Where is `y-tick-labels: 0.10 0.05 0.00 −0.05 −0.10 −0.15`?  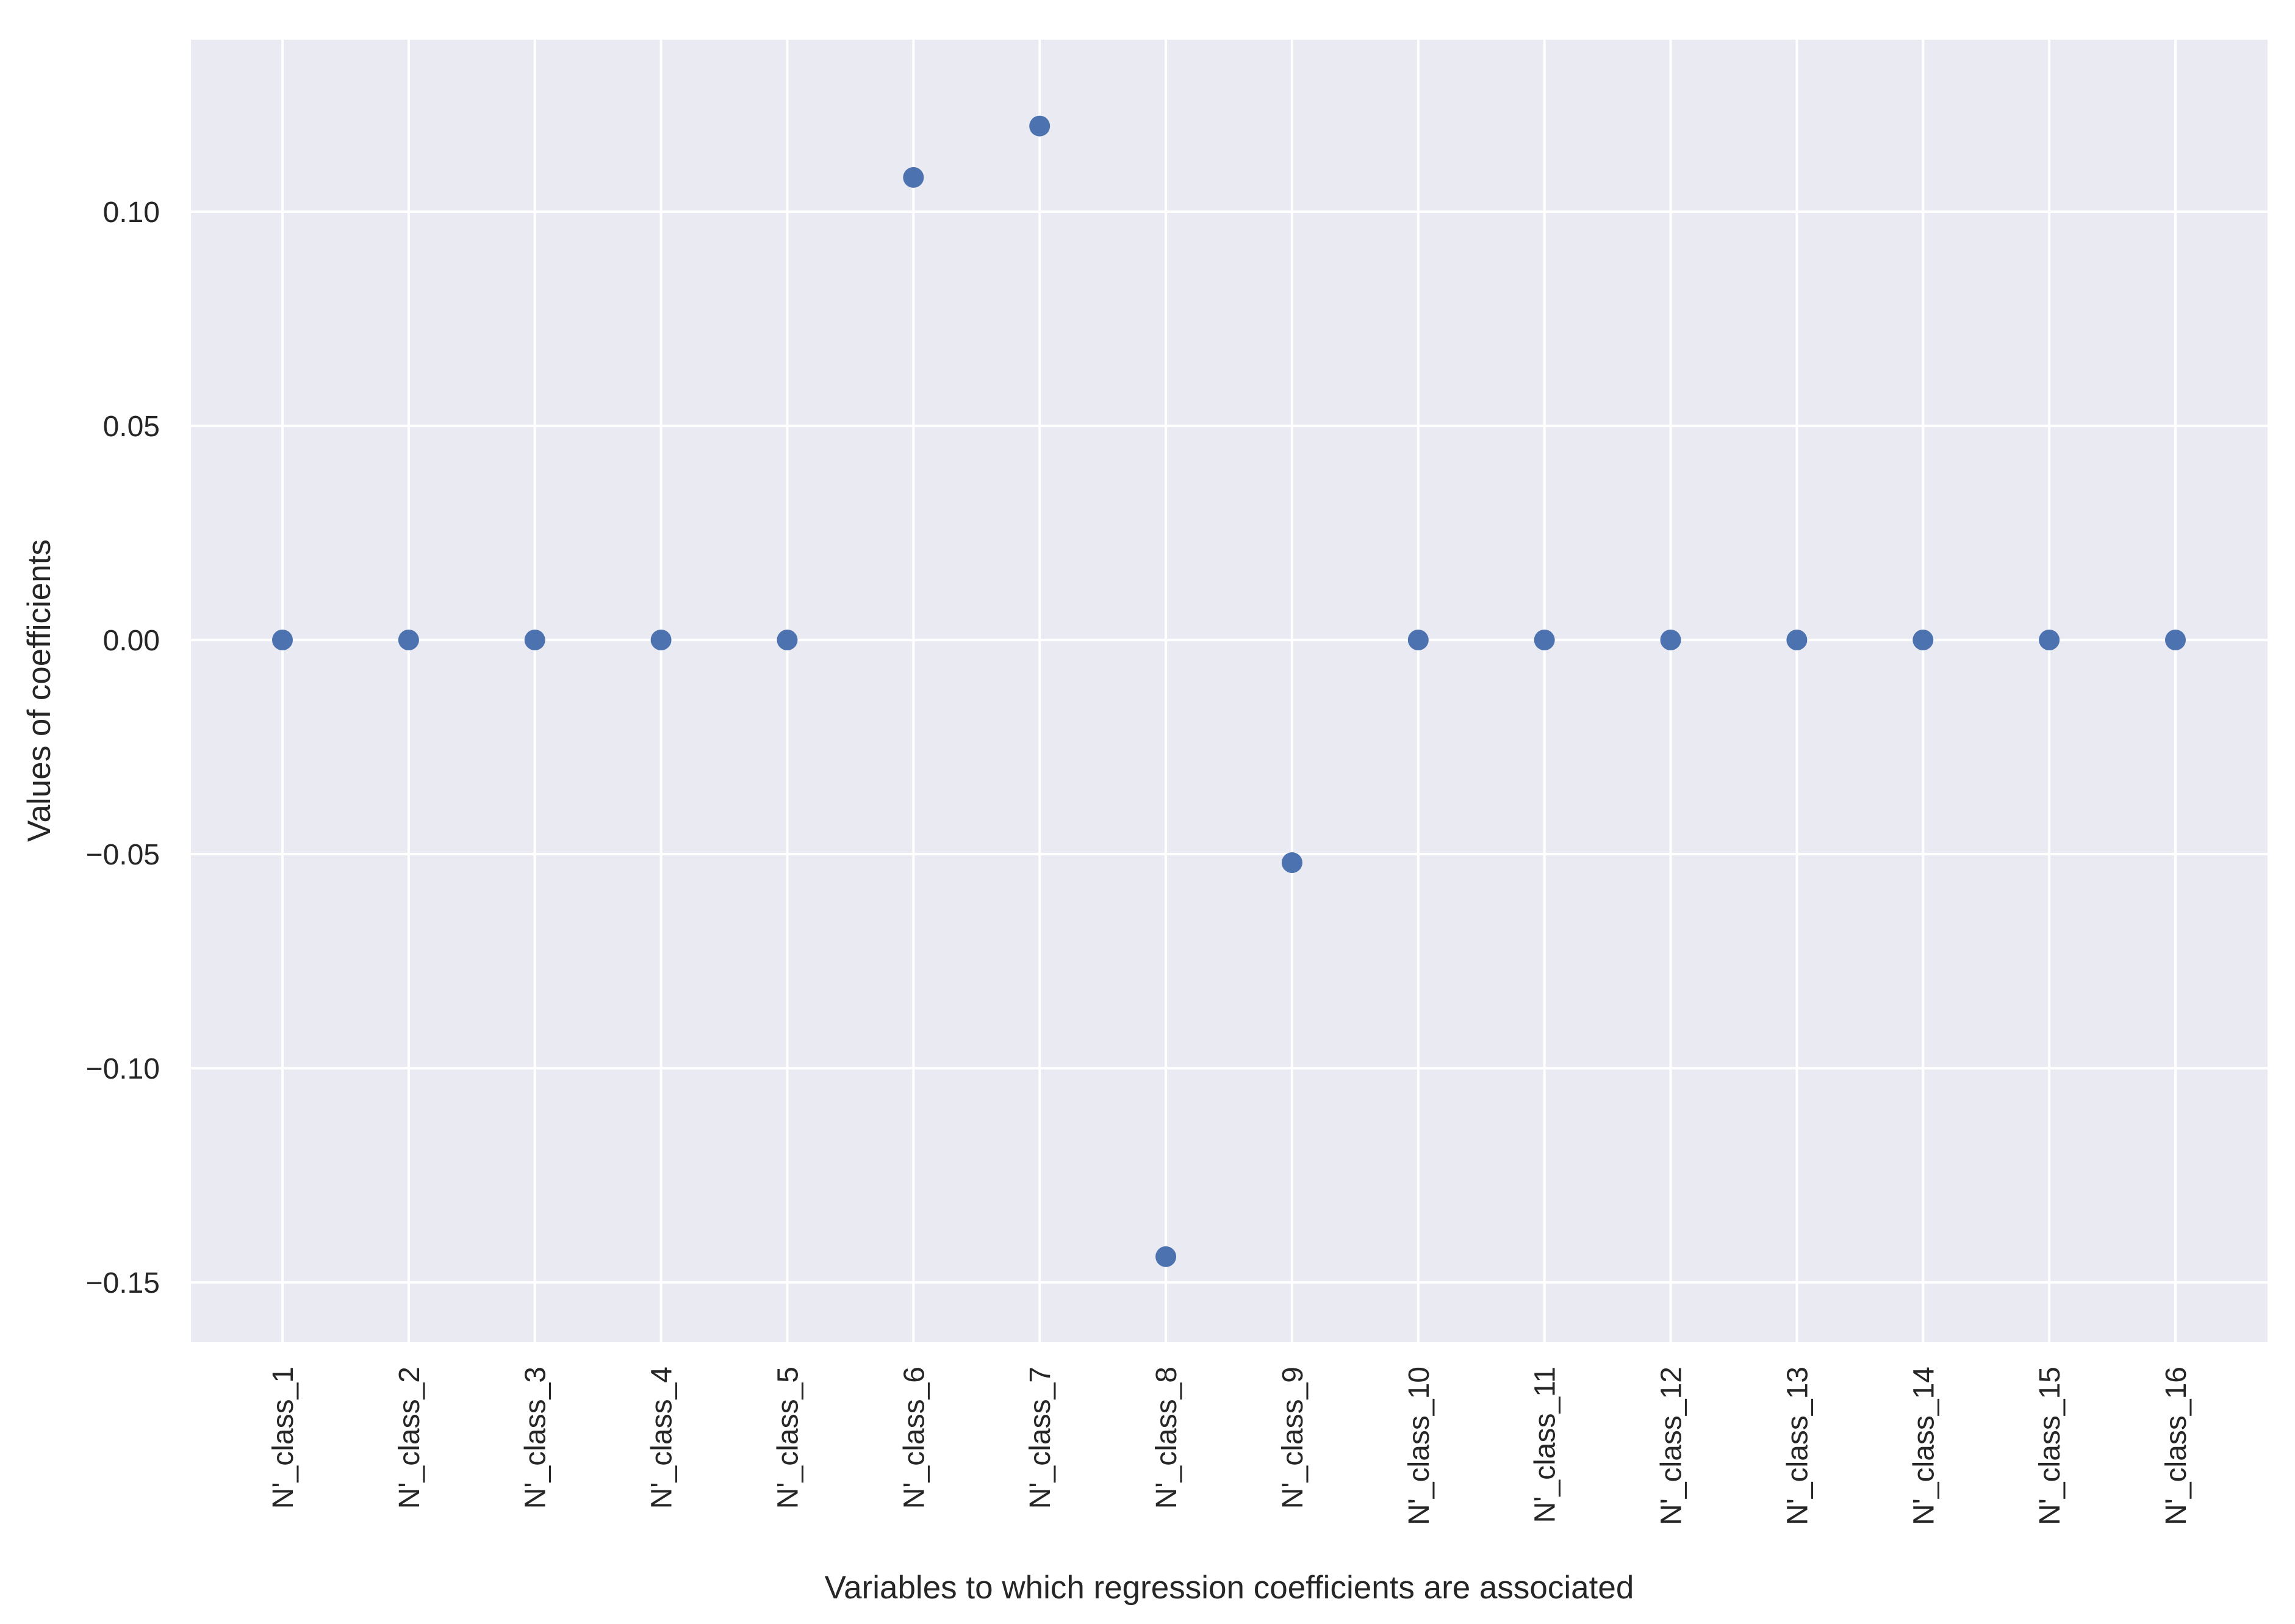
y-tick-labels: 0.10 0.05 0.00 −0.05 −0.10 −0.15 is located at coordinates (123, 747).